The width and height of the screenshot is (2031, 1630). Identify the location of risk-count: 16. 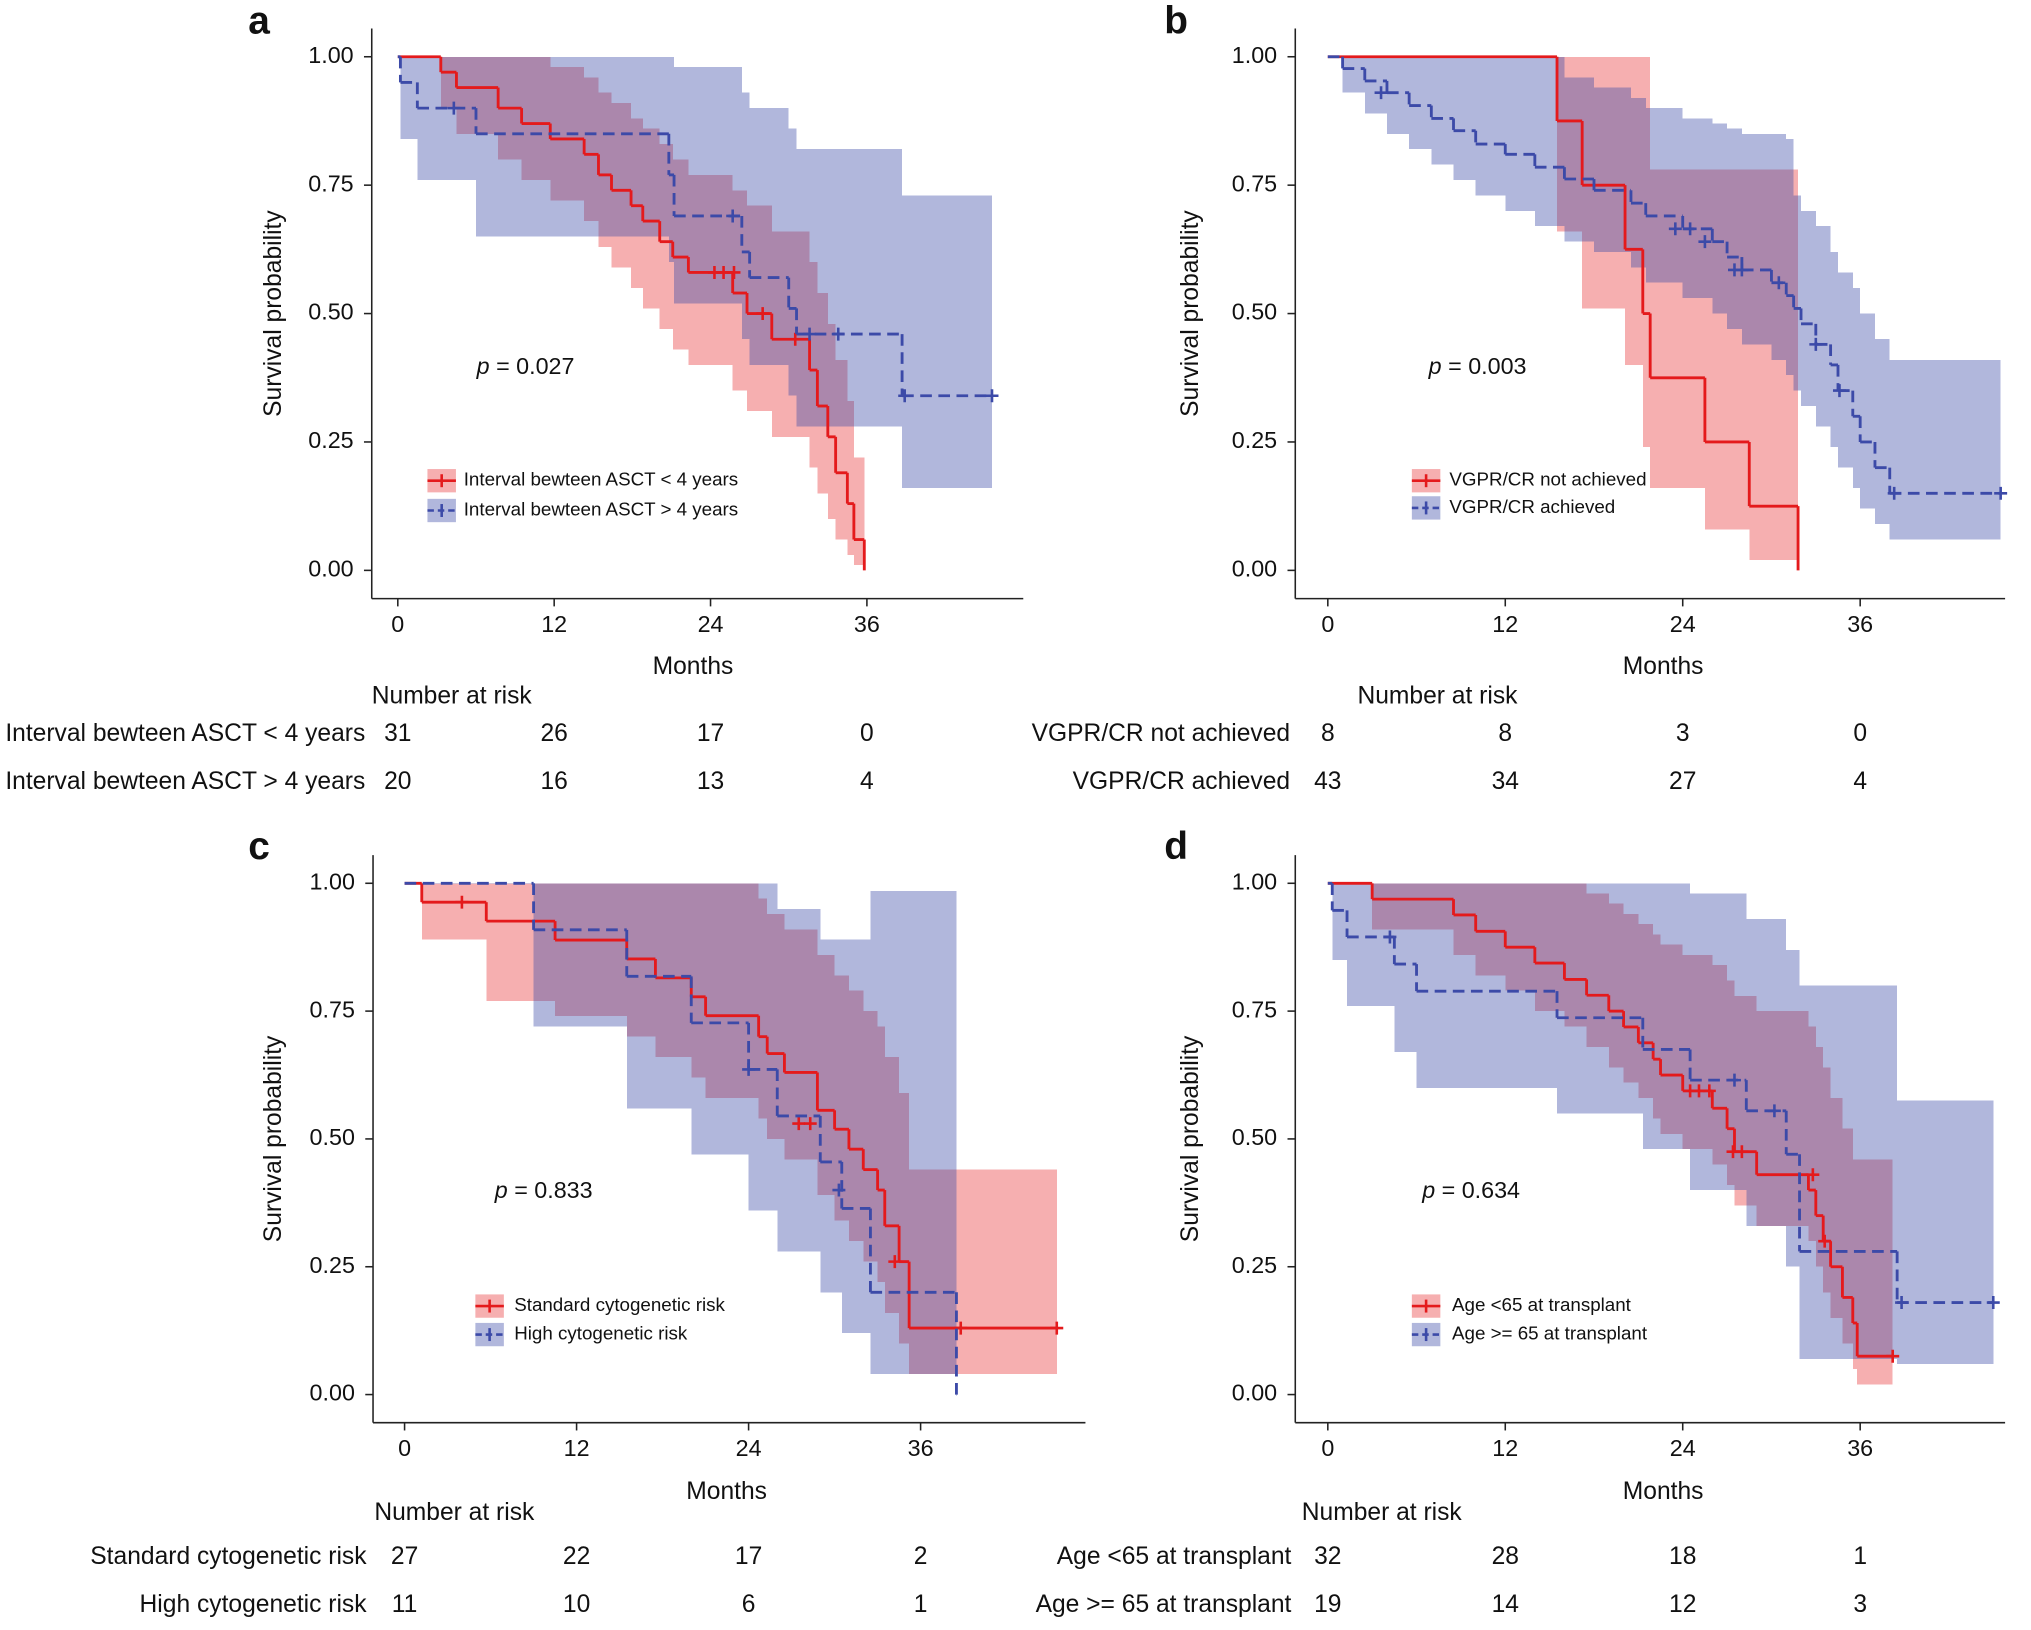
(553, 781).